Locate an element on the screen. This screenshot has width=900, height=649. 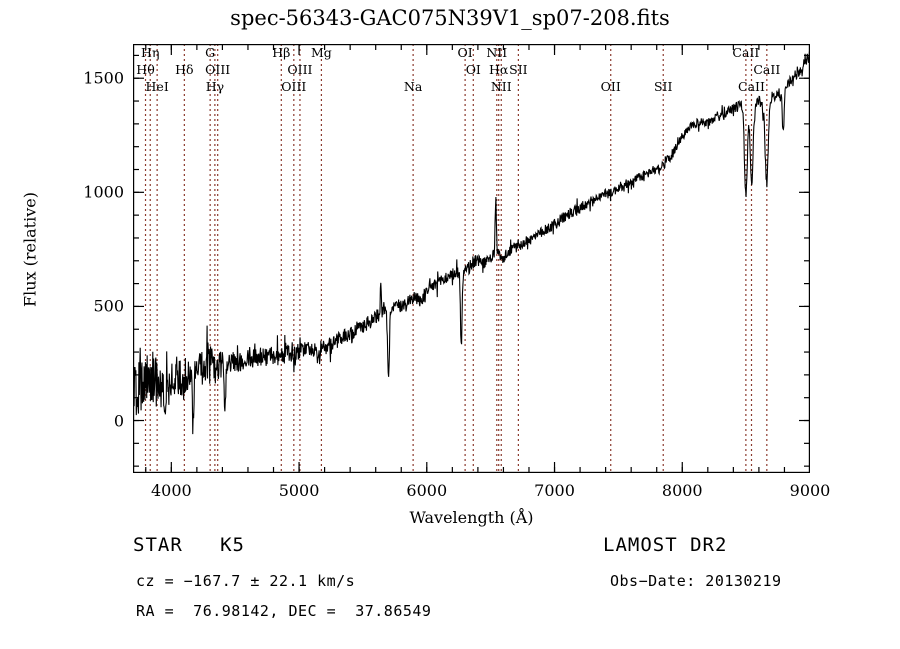
spectral-line-label: Hα is located at coordinates (499, 69).